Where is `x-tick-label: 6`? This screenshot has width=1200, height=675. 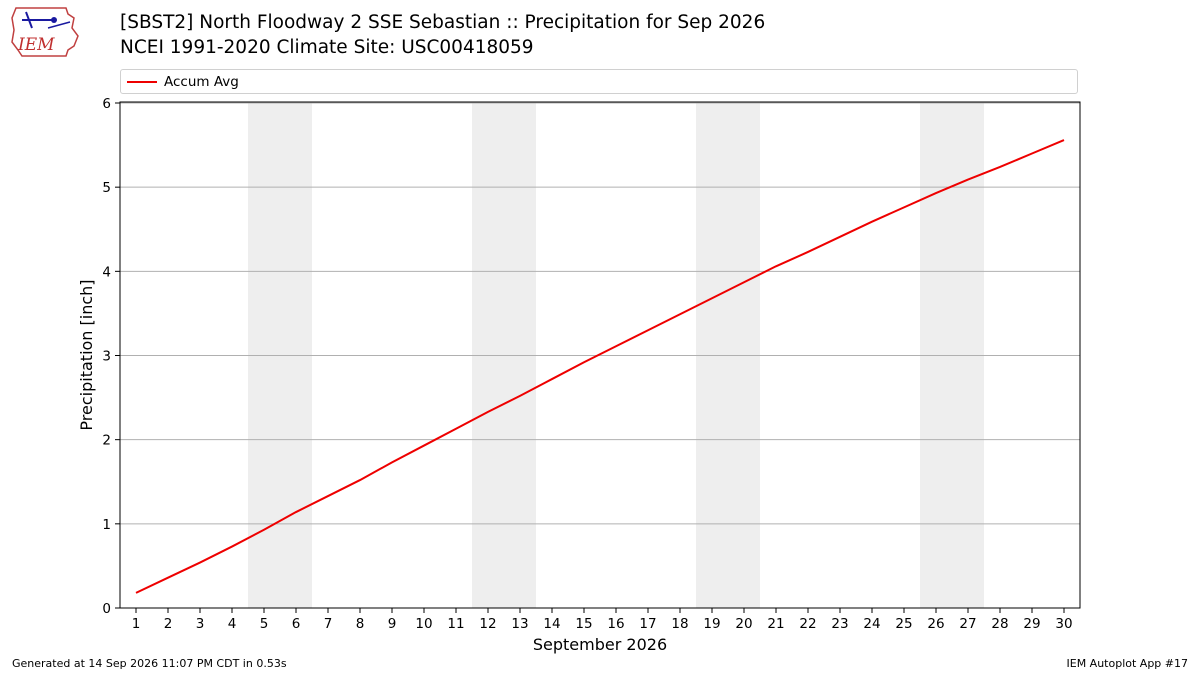 x-tick-label: 6 is located at coordinates (296, 624).